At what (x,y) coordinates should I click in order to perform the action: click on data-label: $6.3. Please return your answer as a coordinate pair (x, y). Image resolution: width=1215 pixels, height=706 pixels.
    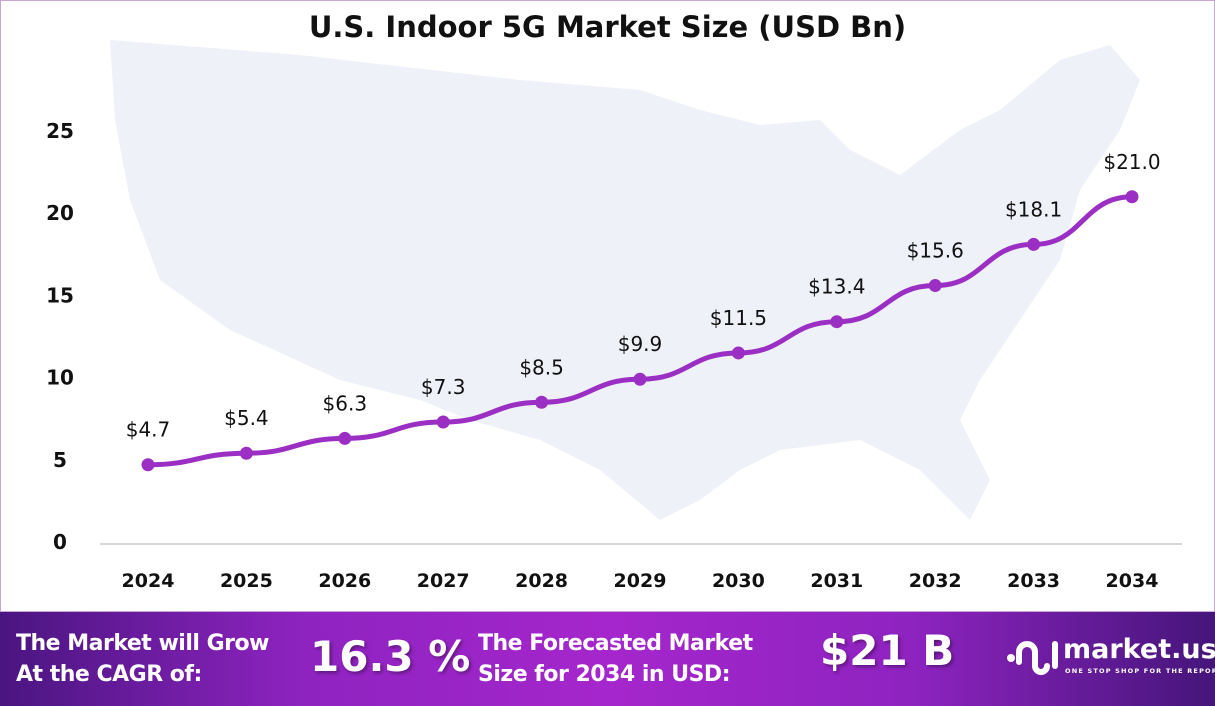
    Looking at the image, I should click on (345, 403).